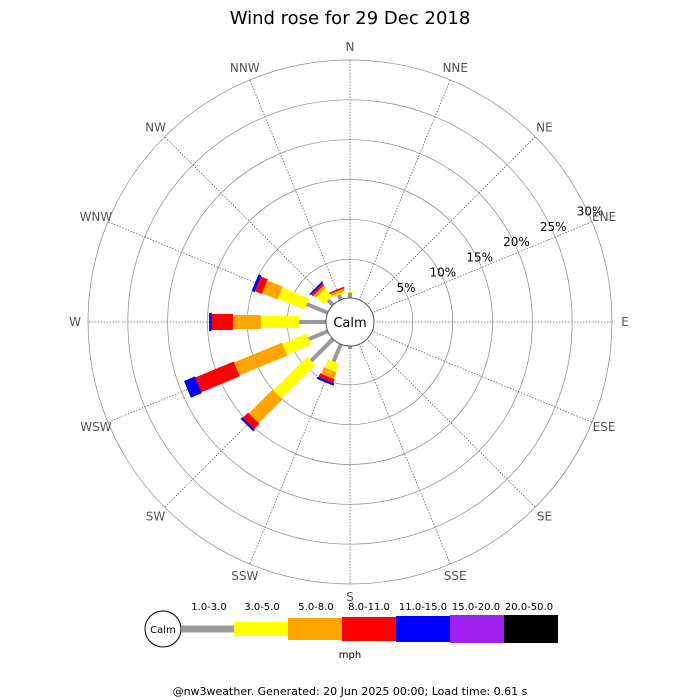  I want to click on spoke-nnw, so click(295, 190).